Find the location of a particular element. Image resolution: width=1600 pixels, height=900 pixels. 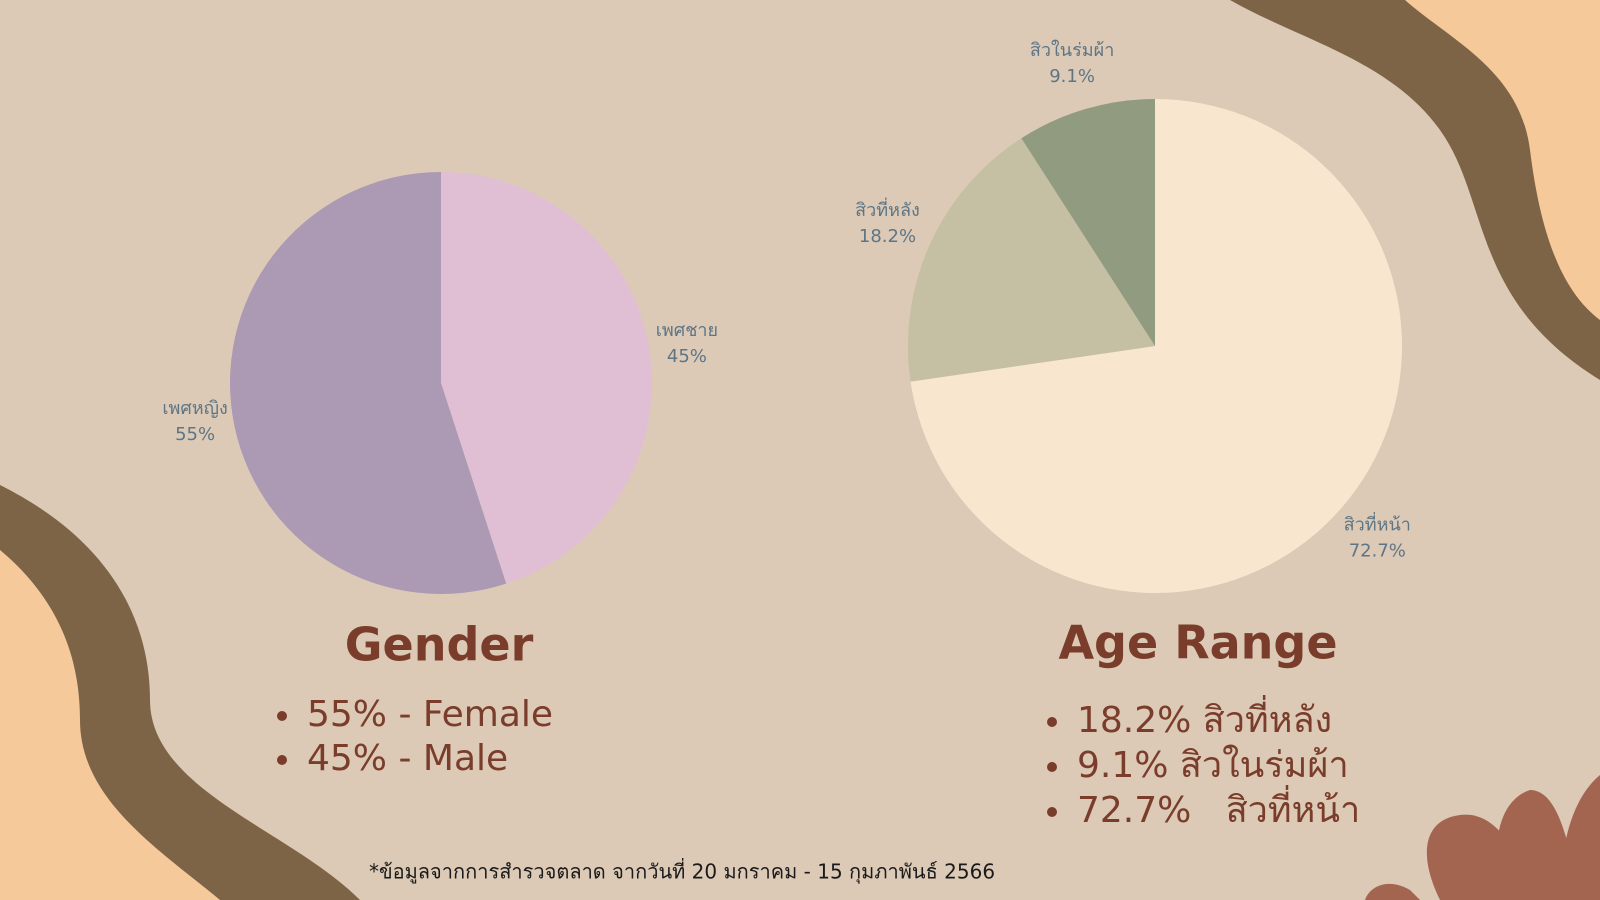

slice-name: สิวที่หลัง is located at coordinates (887, 209).